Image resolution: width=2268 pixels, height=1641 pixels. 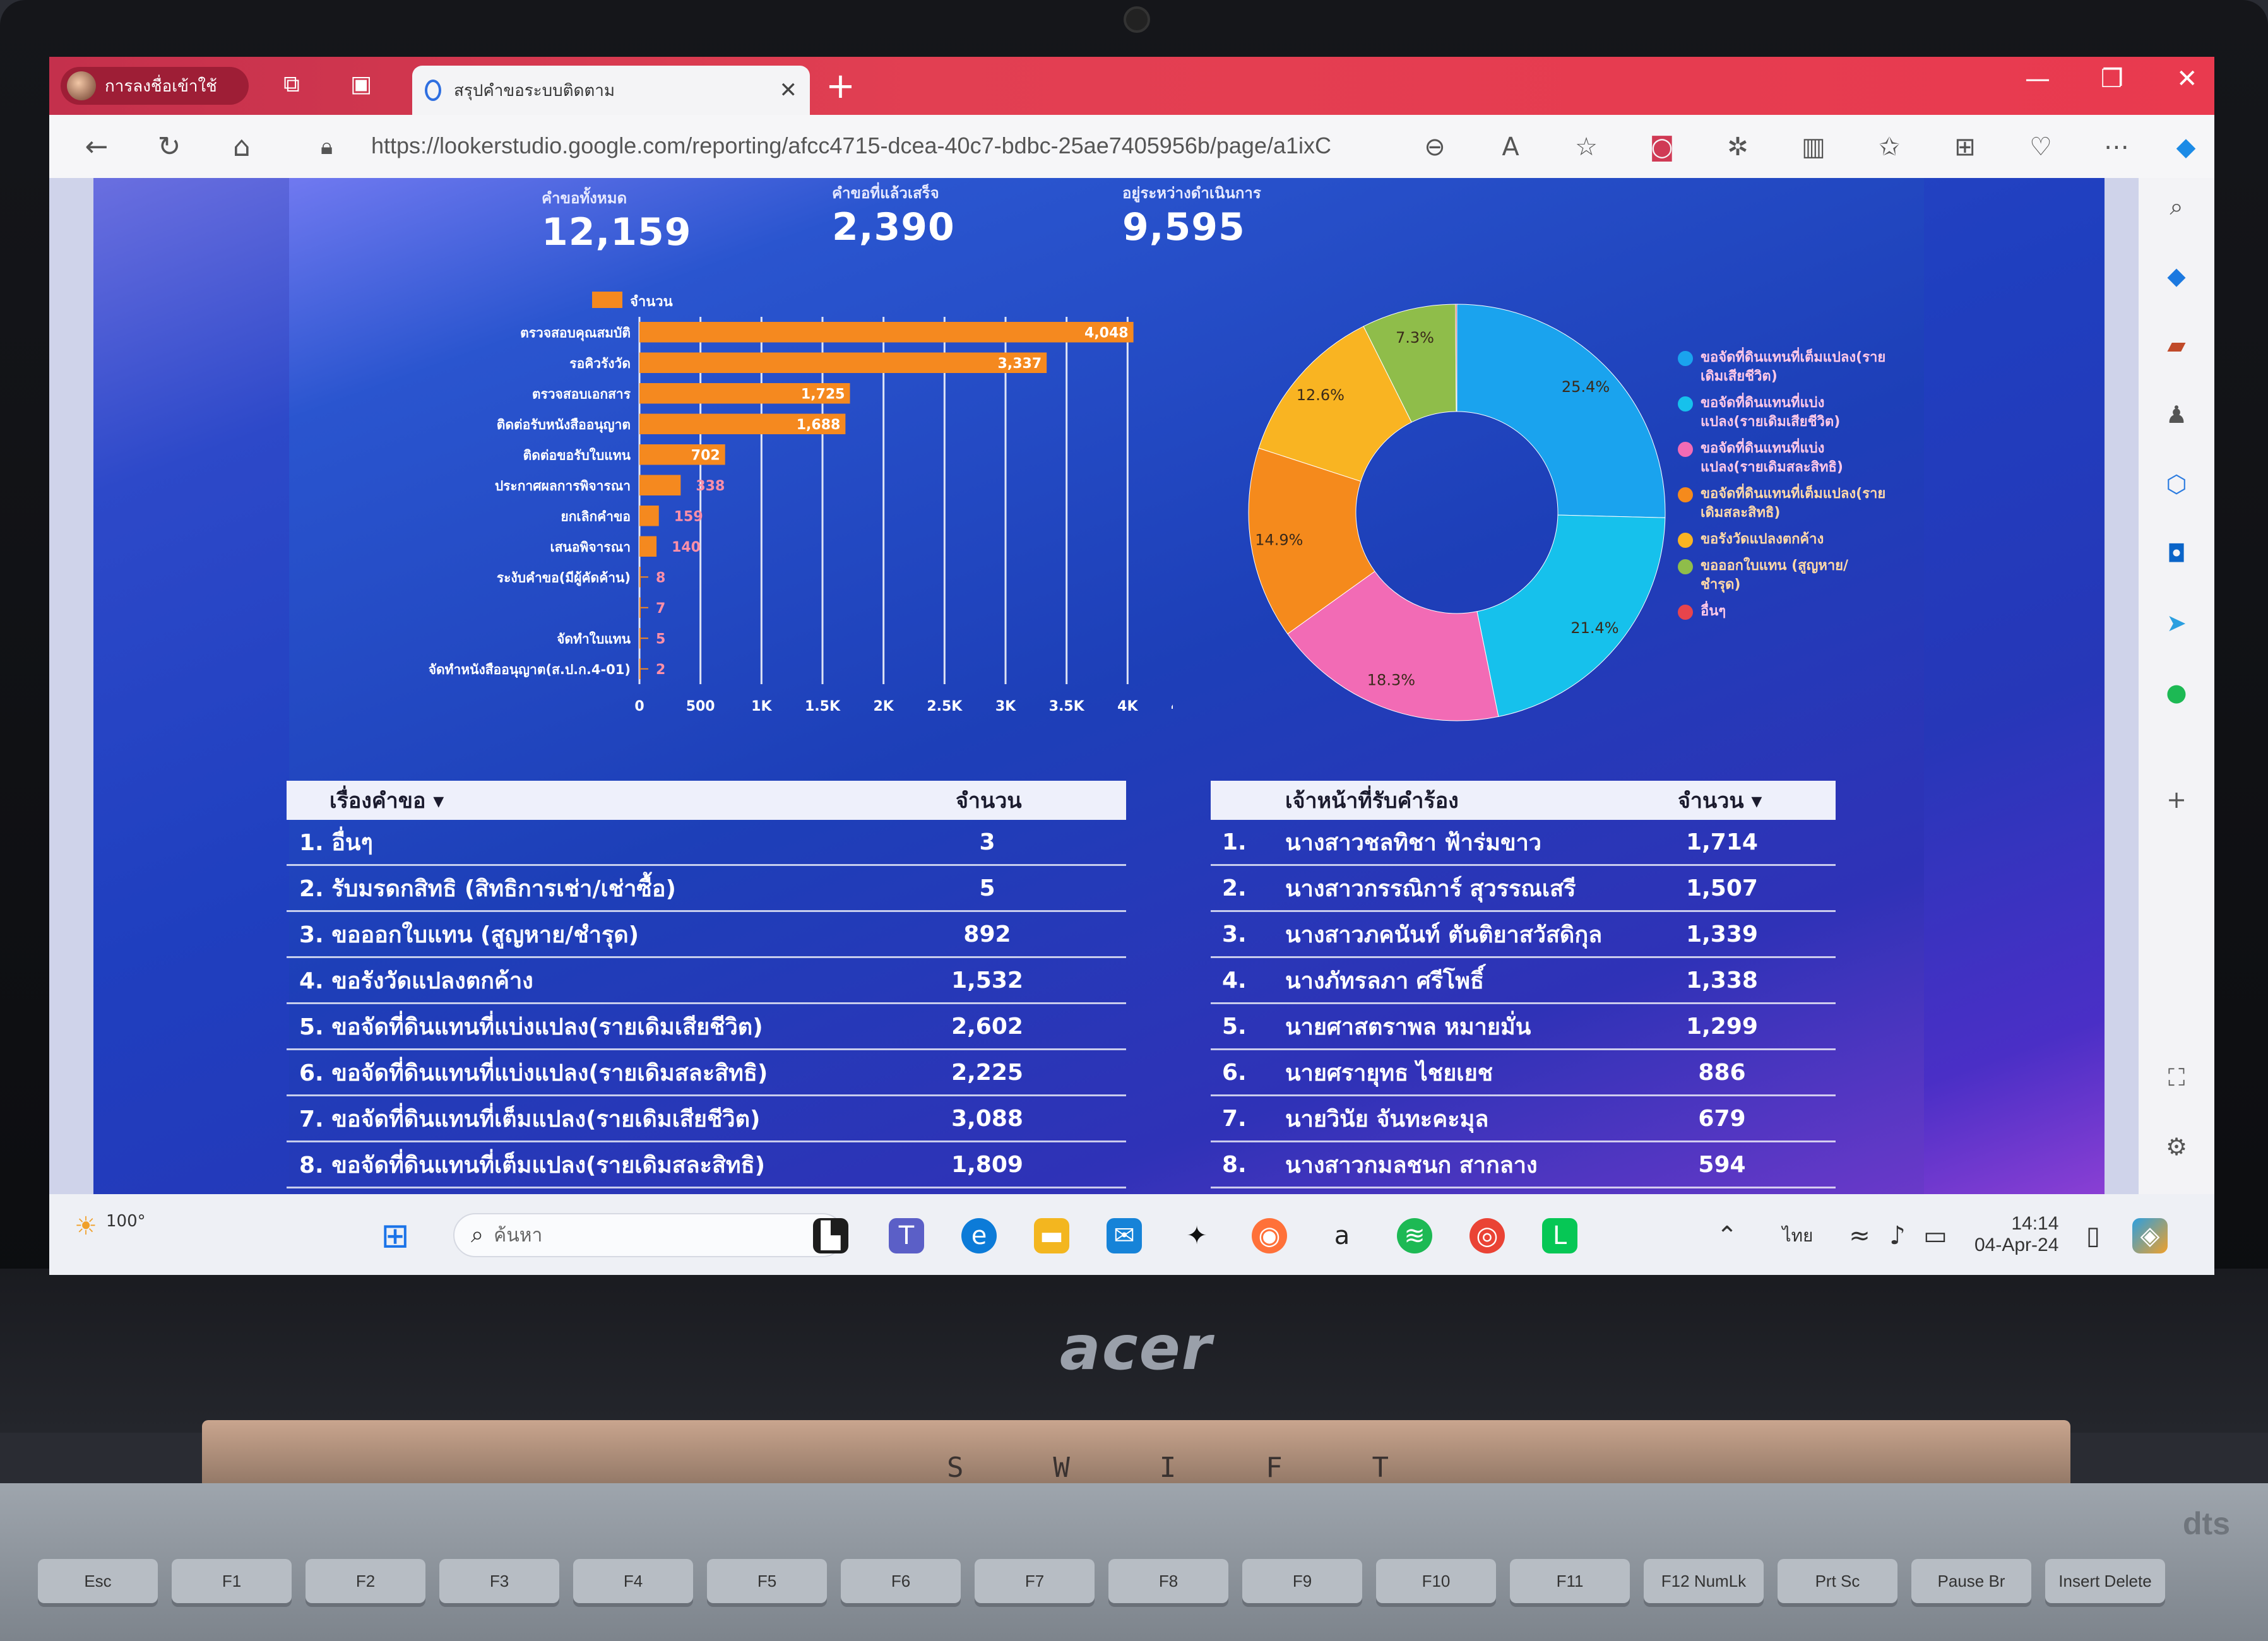 What do you see at coordinates (2176, 800) in the screenshot?
I see `add-sidebar-app-icon: +` at bounding box center [2176, 800].